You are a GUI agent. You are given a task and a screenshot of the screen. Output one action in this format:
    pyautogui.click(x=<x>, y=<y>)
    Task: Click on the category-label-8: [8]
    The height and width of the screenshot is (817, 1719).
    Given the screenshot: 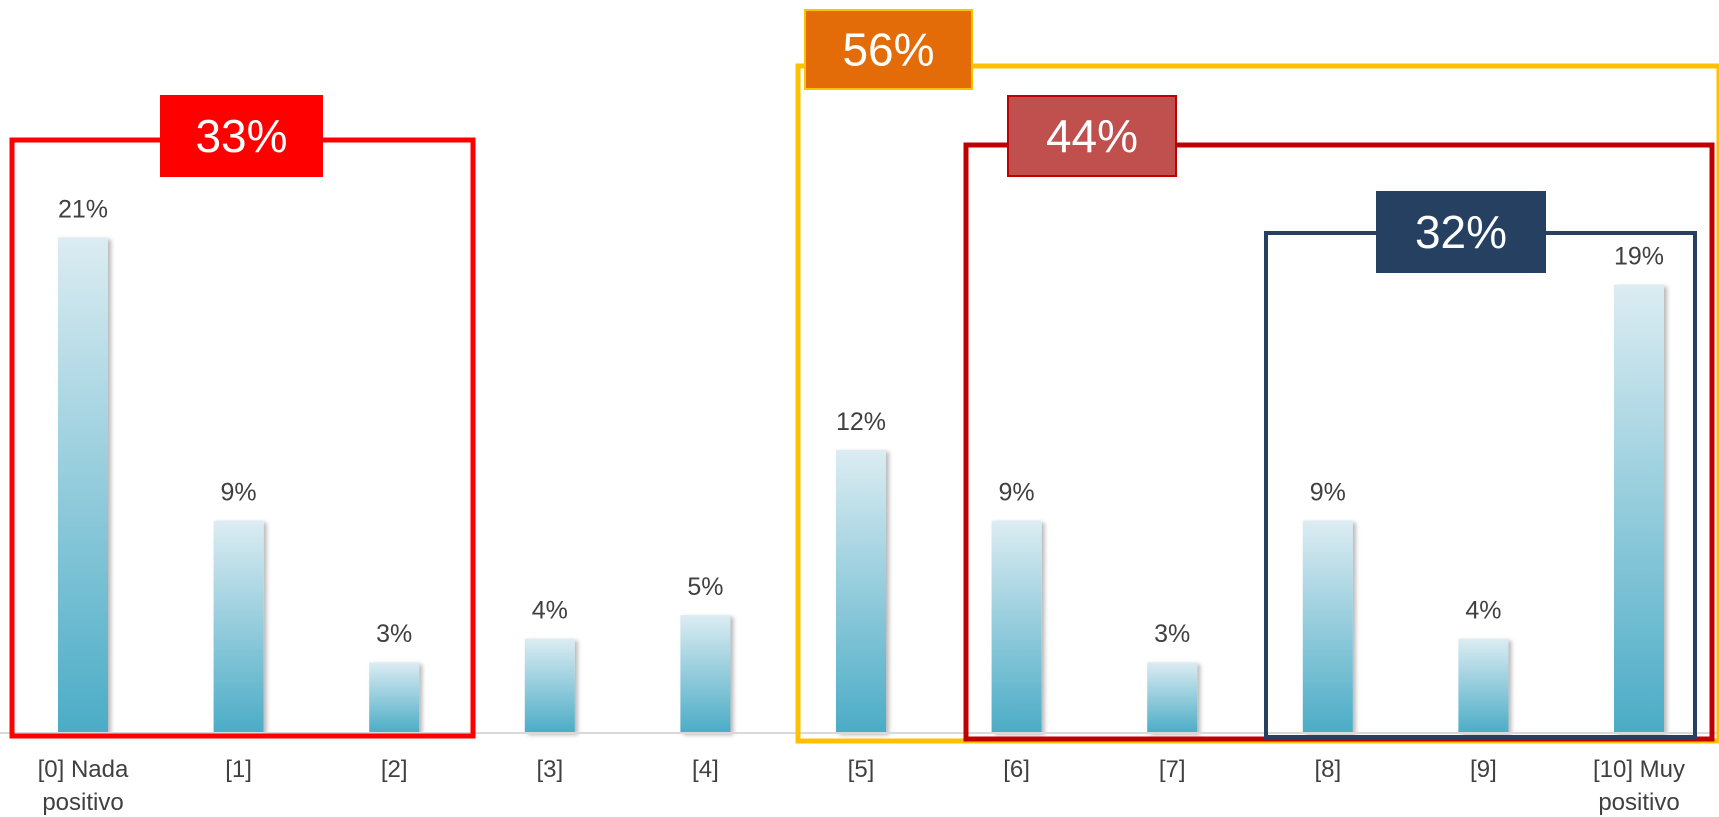 What is the action you would take?
    pyautogui.click(x=1327, y=769)
    